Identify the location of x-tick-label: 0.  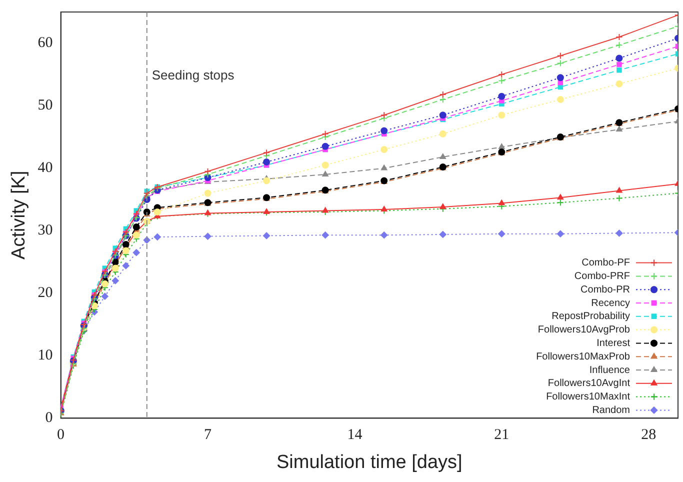
(61, 435).